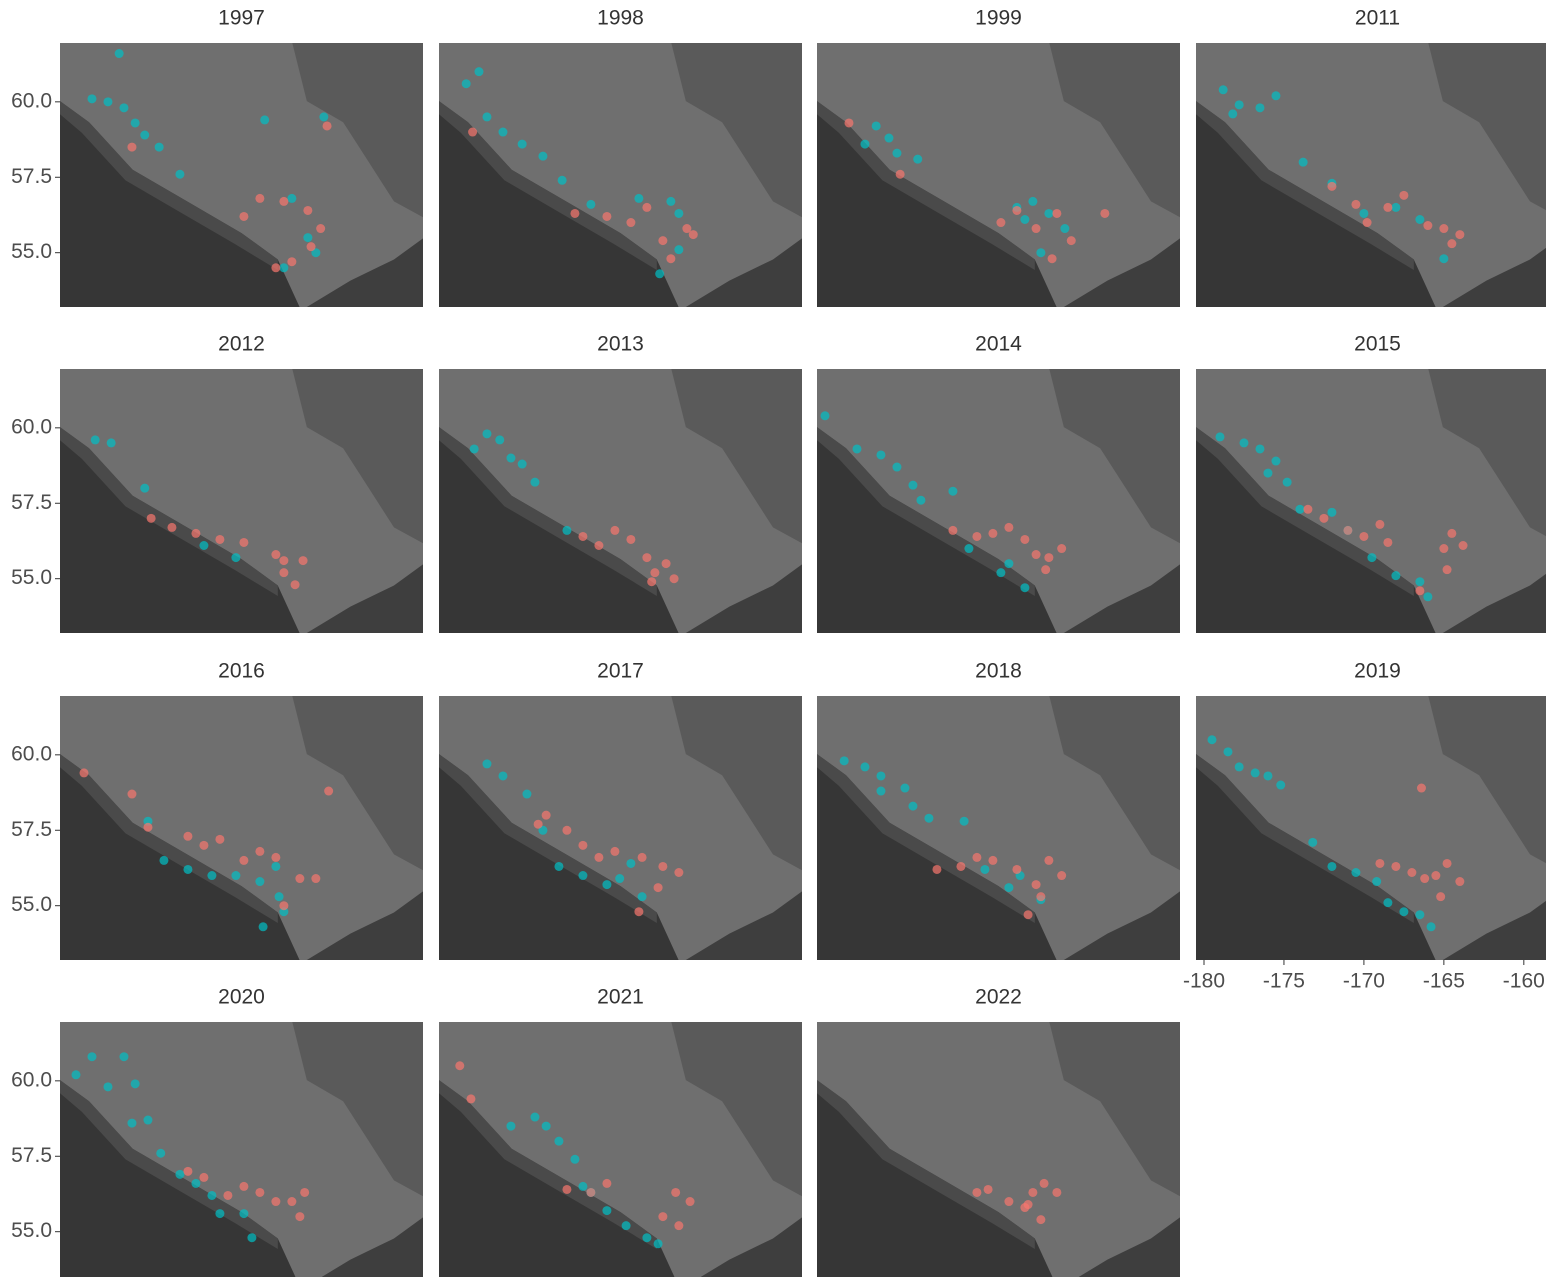 This screenshot has width=1546, height=1277. Describe the element at coordinates (1204, 981) in the screenshot. I see `x-tick-label: -180` at that location.